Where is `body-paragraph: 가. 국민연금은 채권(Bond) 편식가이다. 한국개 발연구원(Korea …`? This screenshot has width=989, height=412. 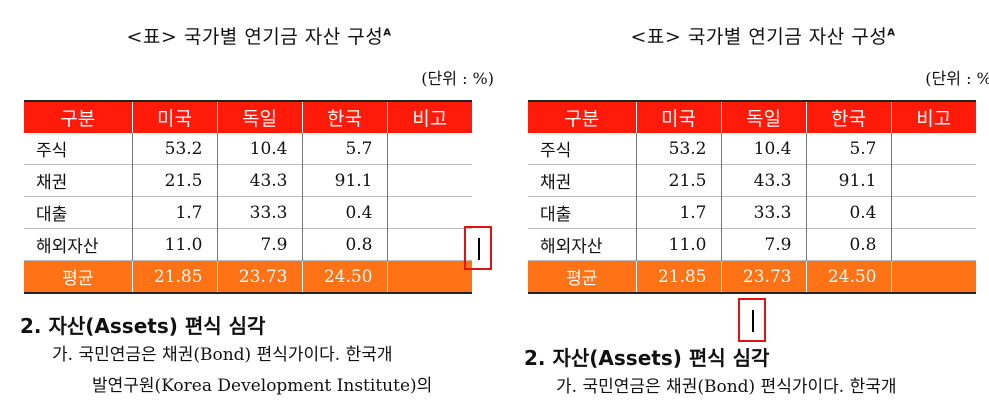 body-paragraph: 가. 국민연금은 채권(Bond) 편식가이다. 한국개 발연구원(Korea … is located at coordinates (277, 371).